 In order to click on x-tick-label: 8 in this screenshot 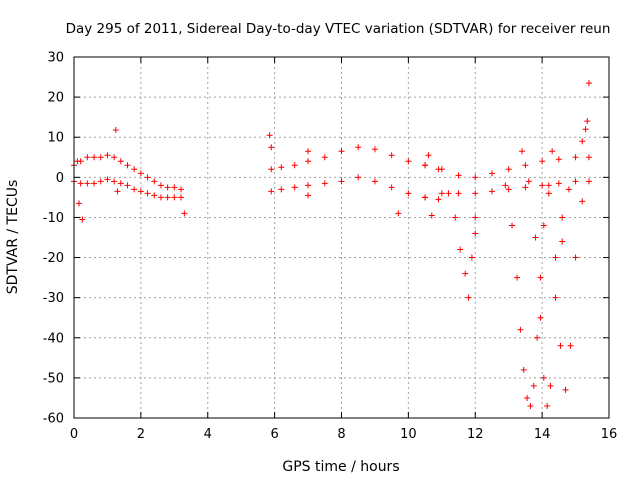, I will do `click(341, 434)`.